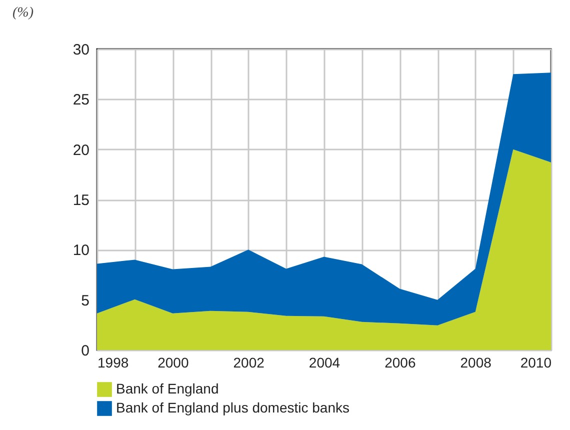 Image resolution: width=570 pixels, height=430 pixels. Describe the element at coordinates (173, 362) in the screenshot. I see `x-tick-label: 2000` at that location.